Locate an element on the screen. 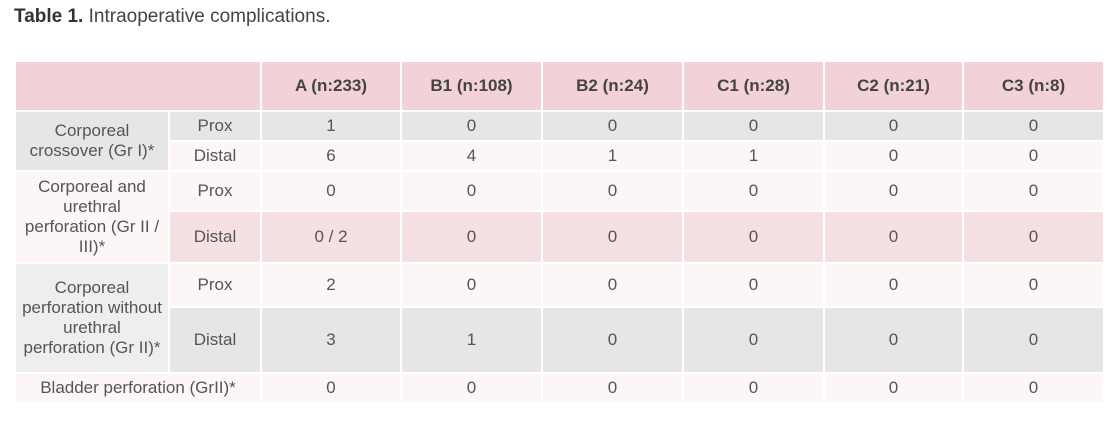 This screenshot has width=1107, height=422. column-header: B1 (n:108) is located at coordinates (471, 86).